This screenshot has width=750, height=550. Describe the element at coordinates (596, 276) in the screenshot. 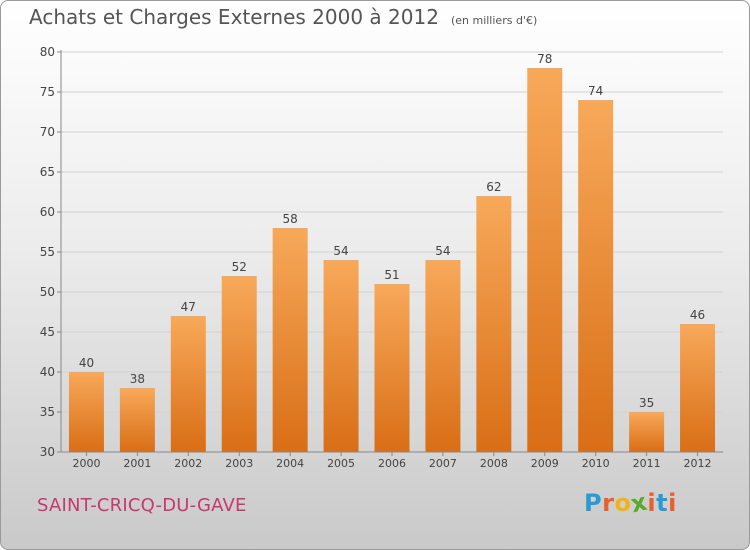

I see `bar-2010` at that location.